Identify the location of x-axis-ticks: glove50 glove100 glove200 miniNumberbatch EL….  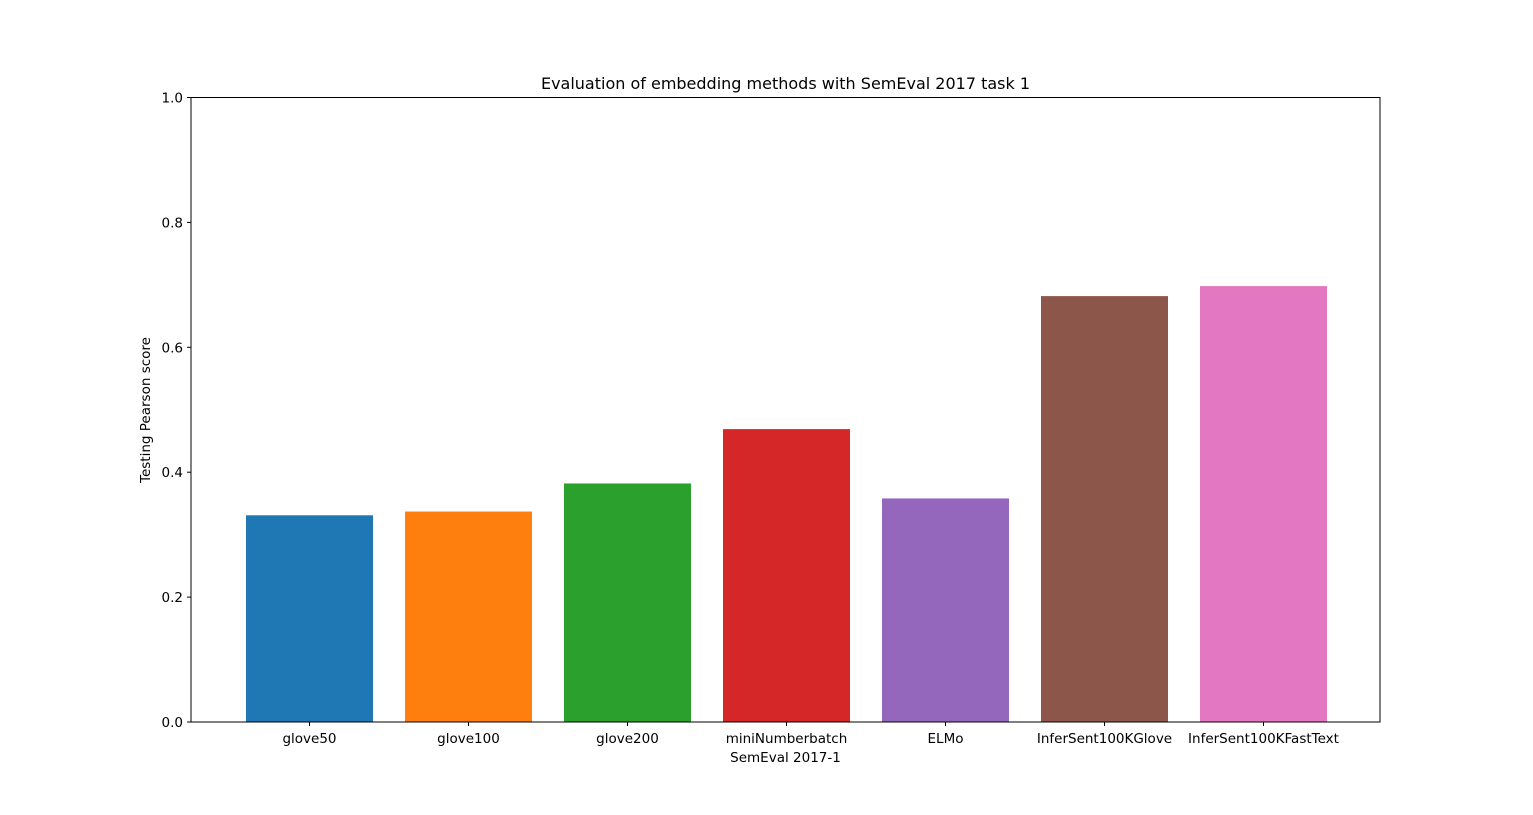
(810, 734).